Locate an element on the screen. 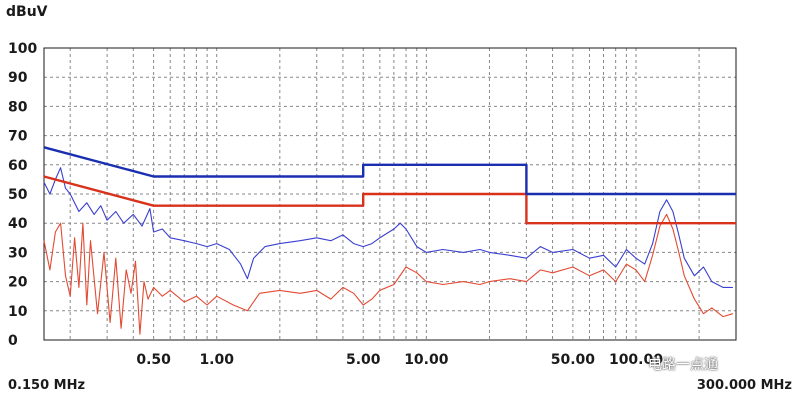 Image resolution: width=798 pixels, height=400 pixels. y-tick-label: 0 is located at coordinates (13, 341).